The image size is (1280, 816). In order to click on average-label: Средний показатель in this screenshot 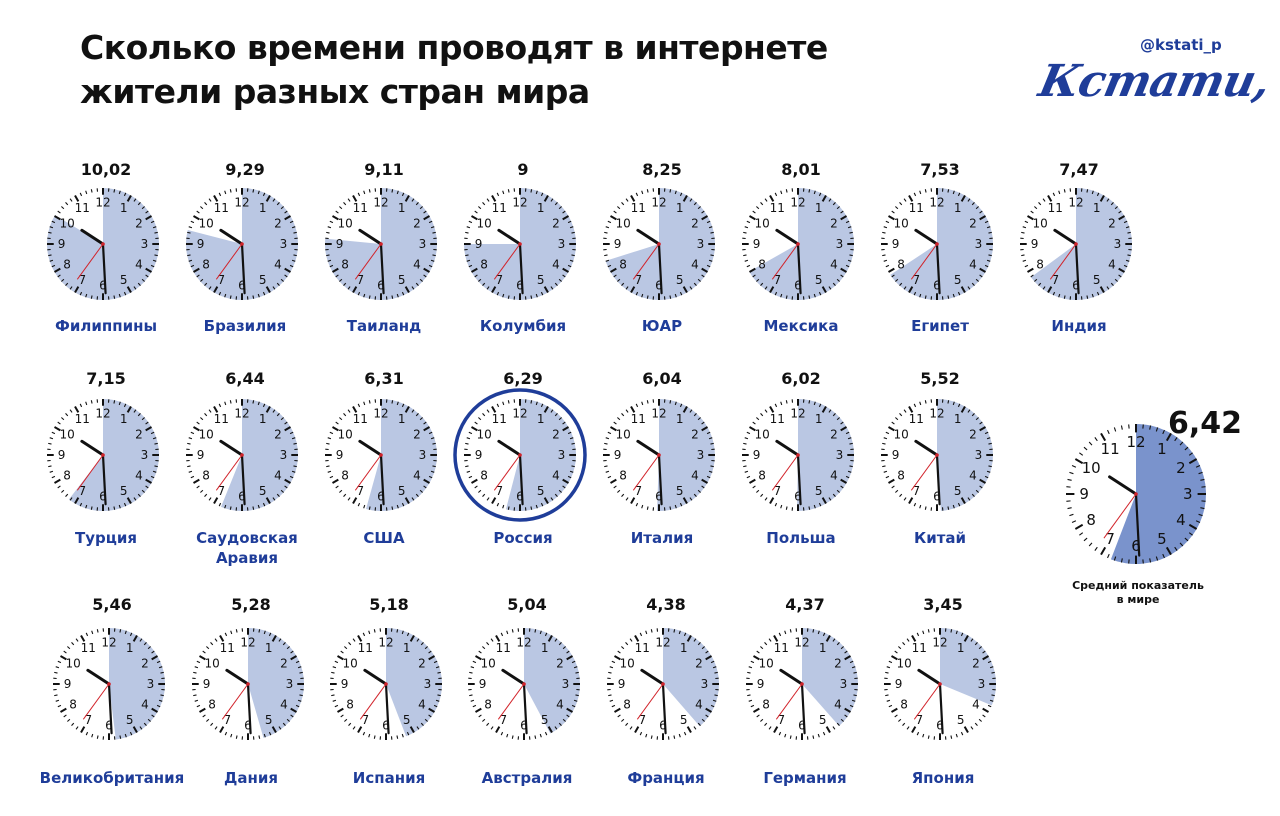, I will do `click(1138, 585)`.